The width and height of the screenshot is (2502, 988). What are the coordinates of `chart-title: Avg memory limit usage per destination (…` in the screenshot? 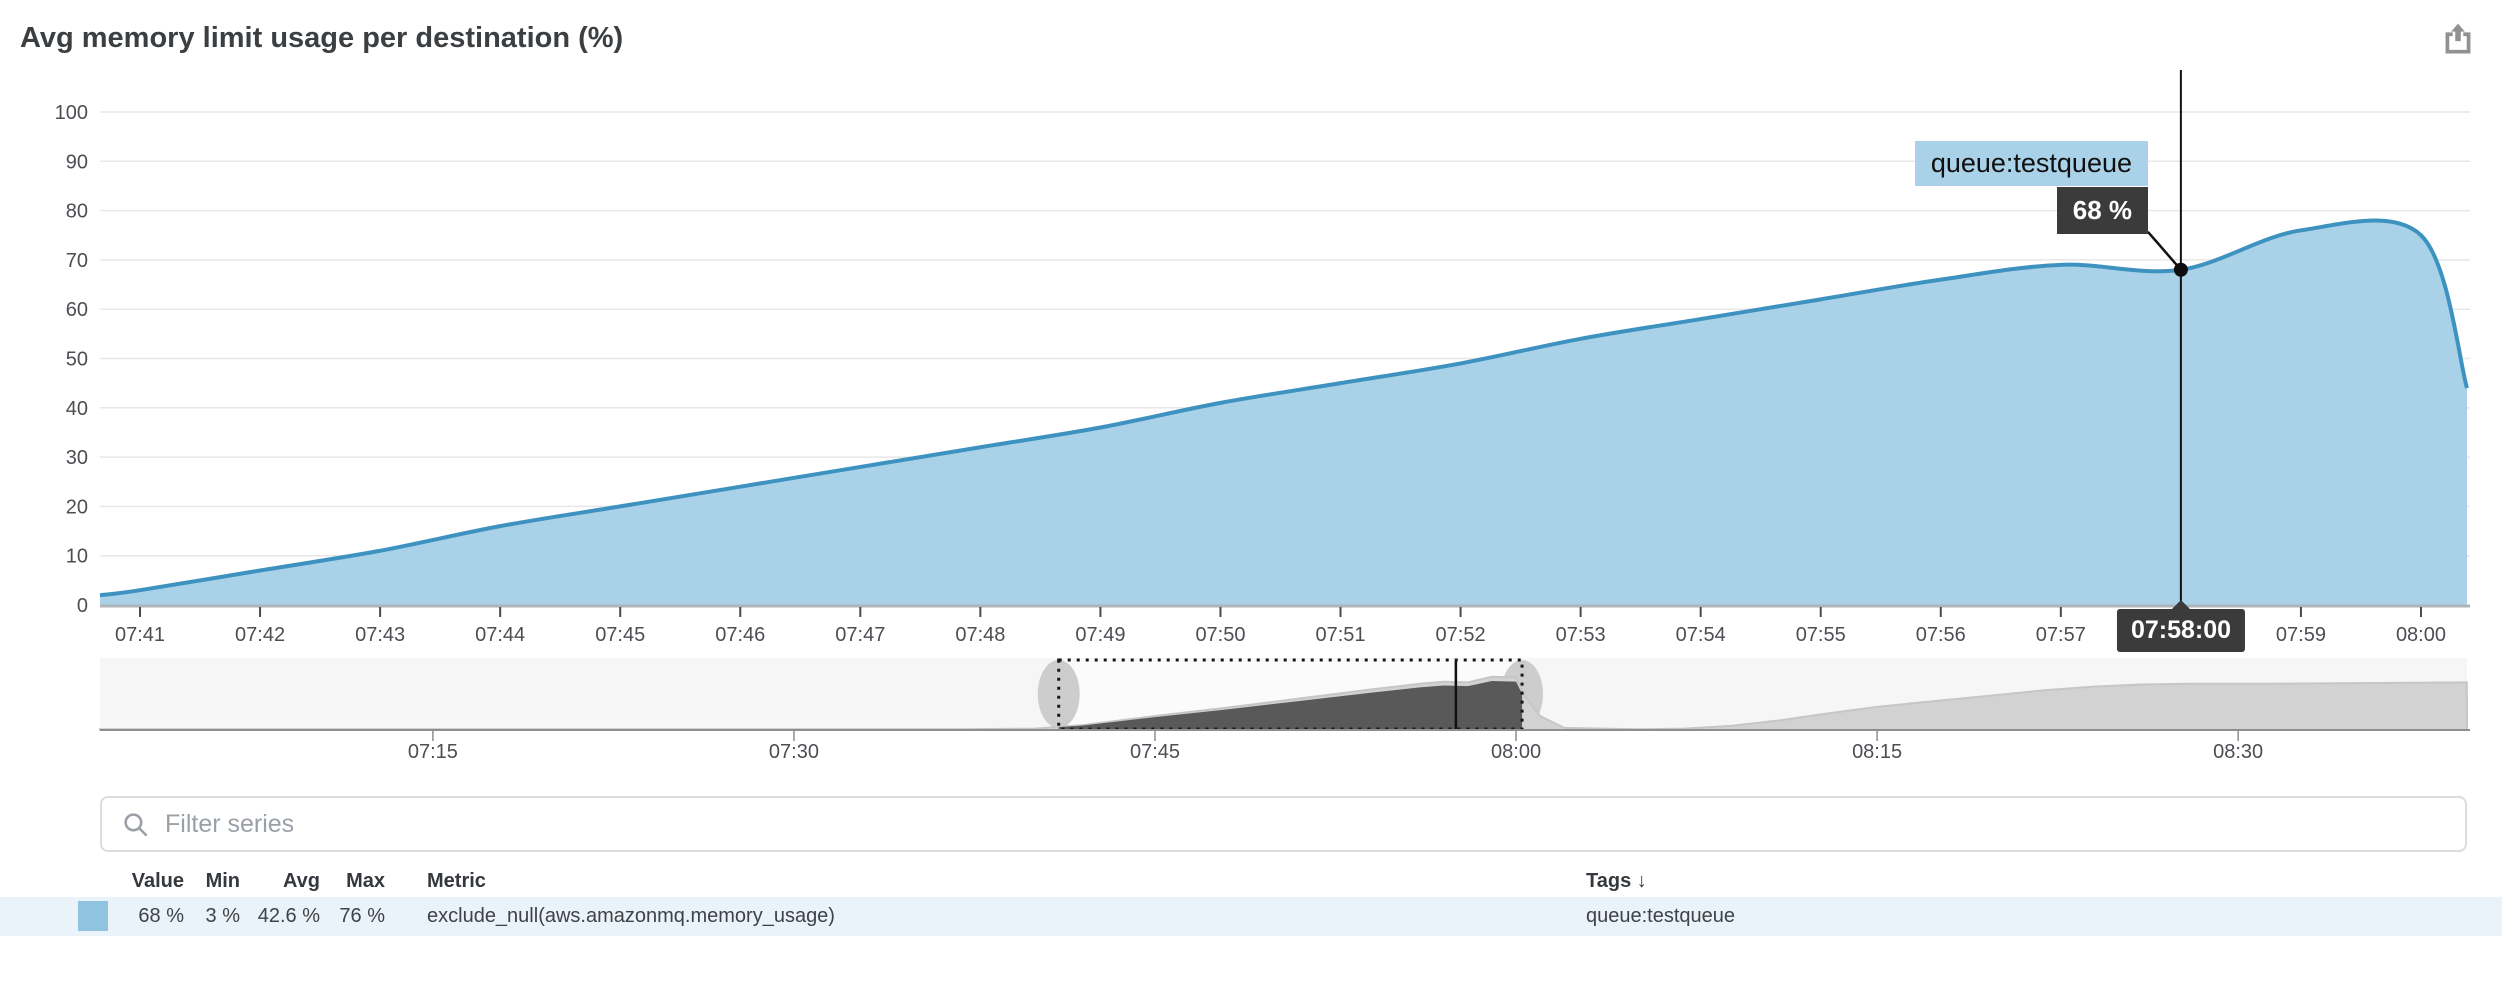 It's located at (322, 38).